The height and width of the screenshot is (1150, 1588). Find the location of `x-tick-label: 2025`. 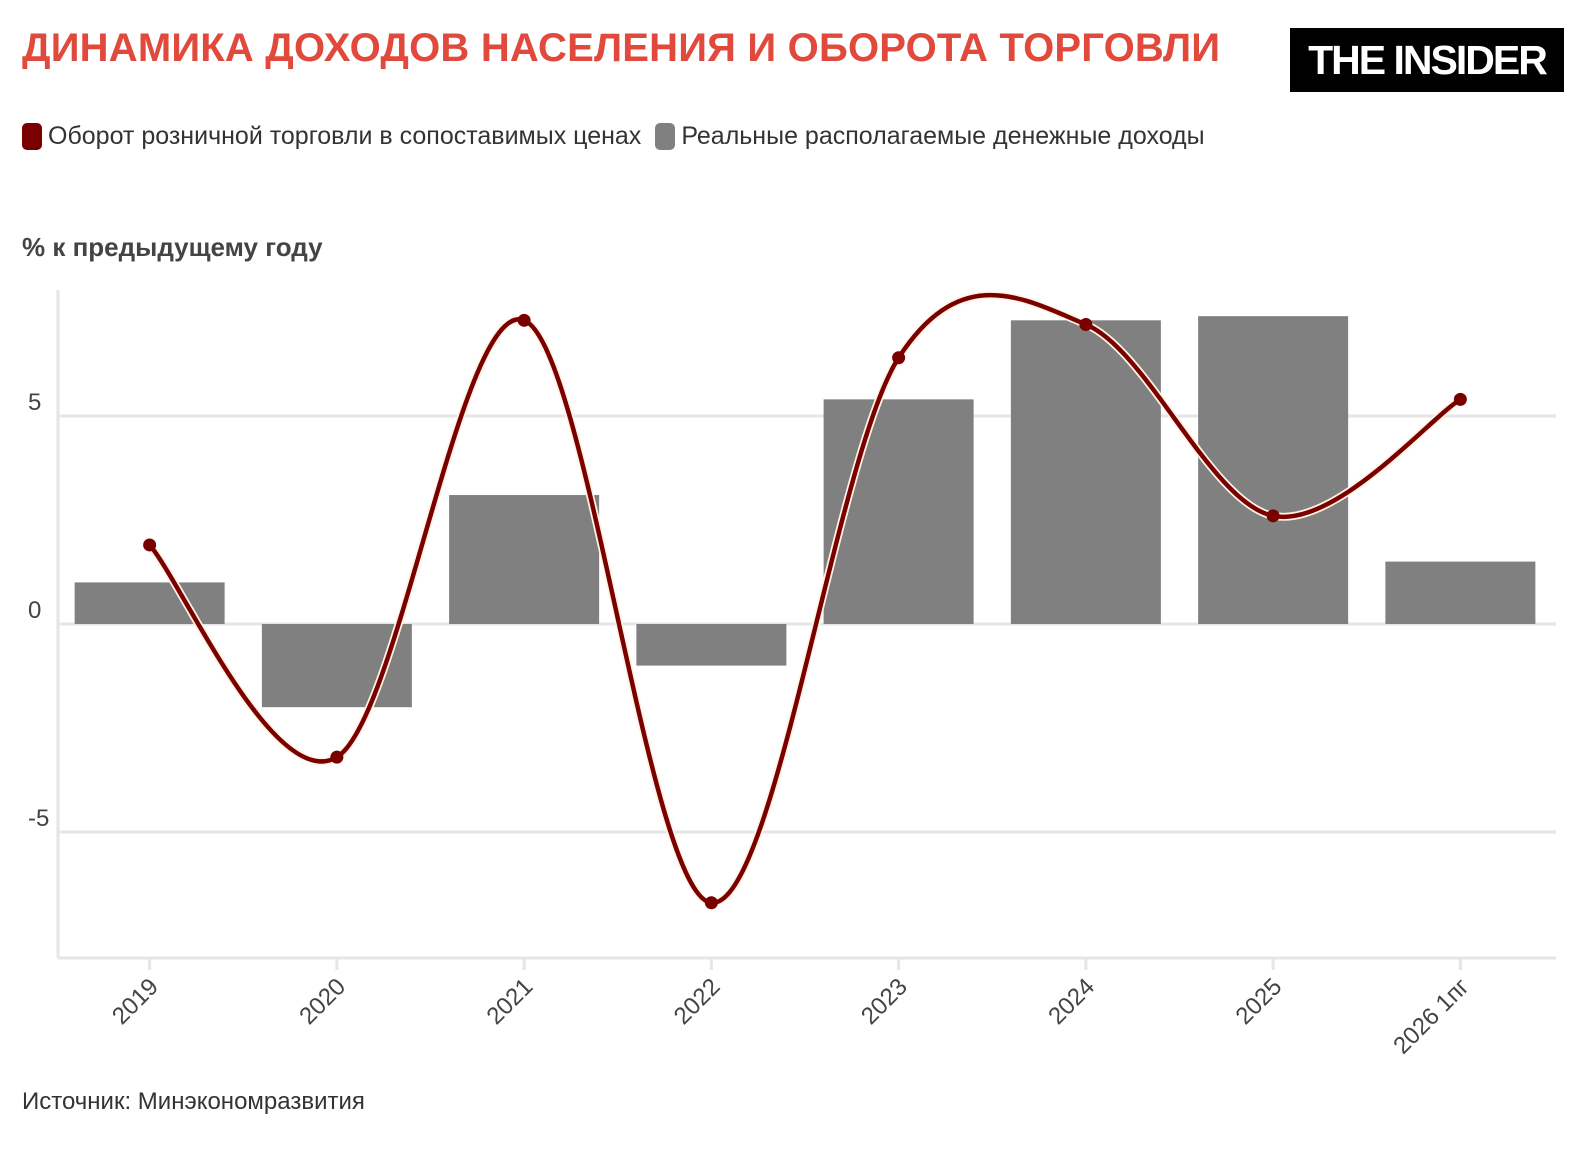

x-tick-label: 2025 is located at coordinates (1259, 1001).